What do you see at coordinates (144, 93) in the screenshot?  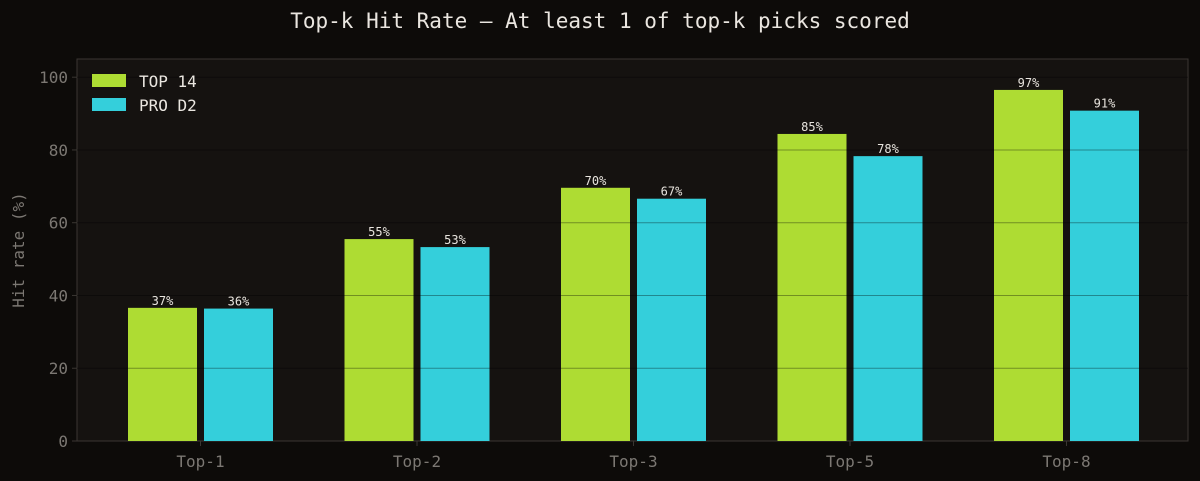 I see `legend: TOP 14 PRO D2` at bounding box center [144, 93].